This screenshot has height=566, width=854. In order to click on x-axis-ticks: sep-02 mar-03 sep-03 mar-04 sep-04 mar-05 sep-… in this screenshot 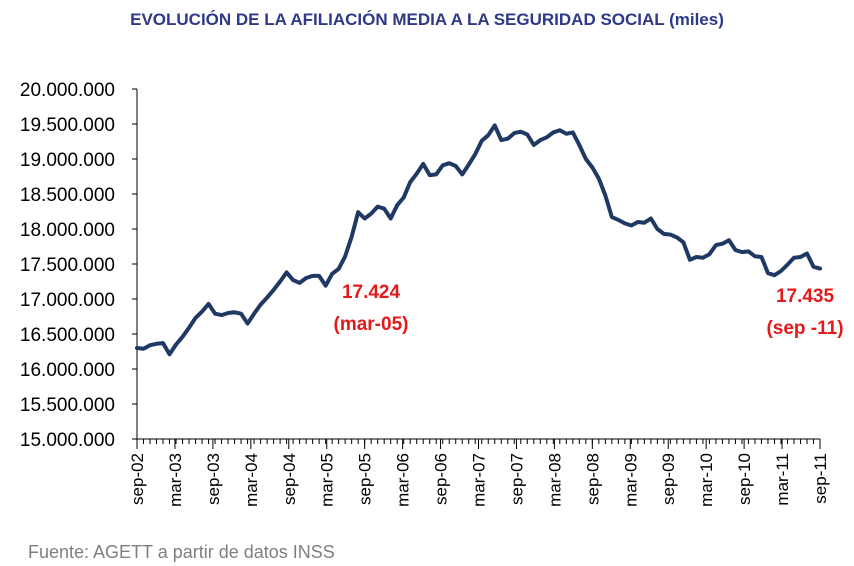, I will do `click(479, 473)`.